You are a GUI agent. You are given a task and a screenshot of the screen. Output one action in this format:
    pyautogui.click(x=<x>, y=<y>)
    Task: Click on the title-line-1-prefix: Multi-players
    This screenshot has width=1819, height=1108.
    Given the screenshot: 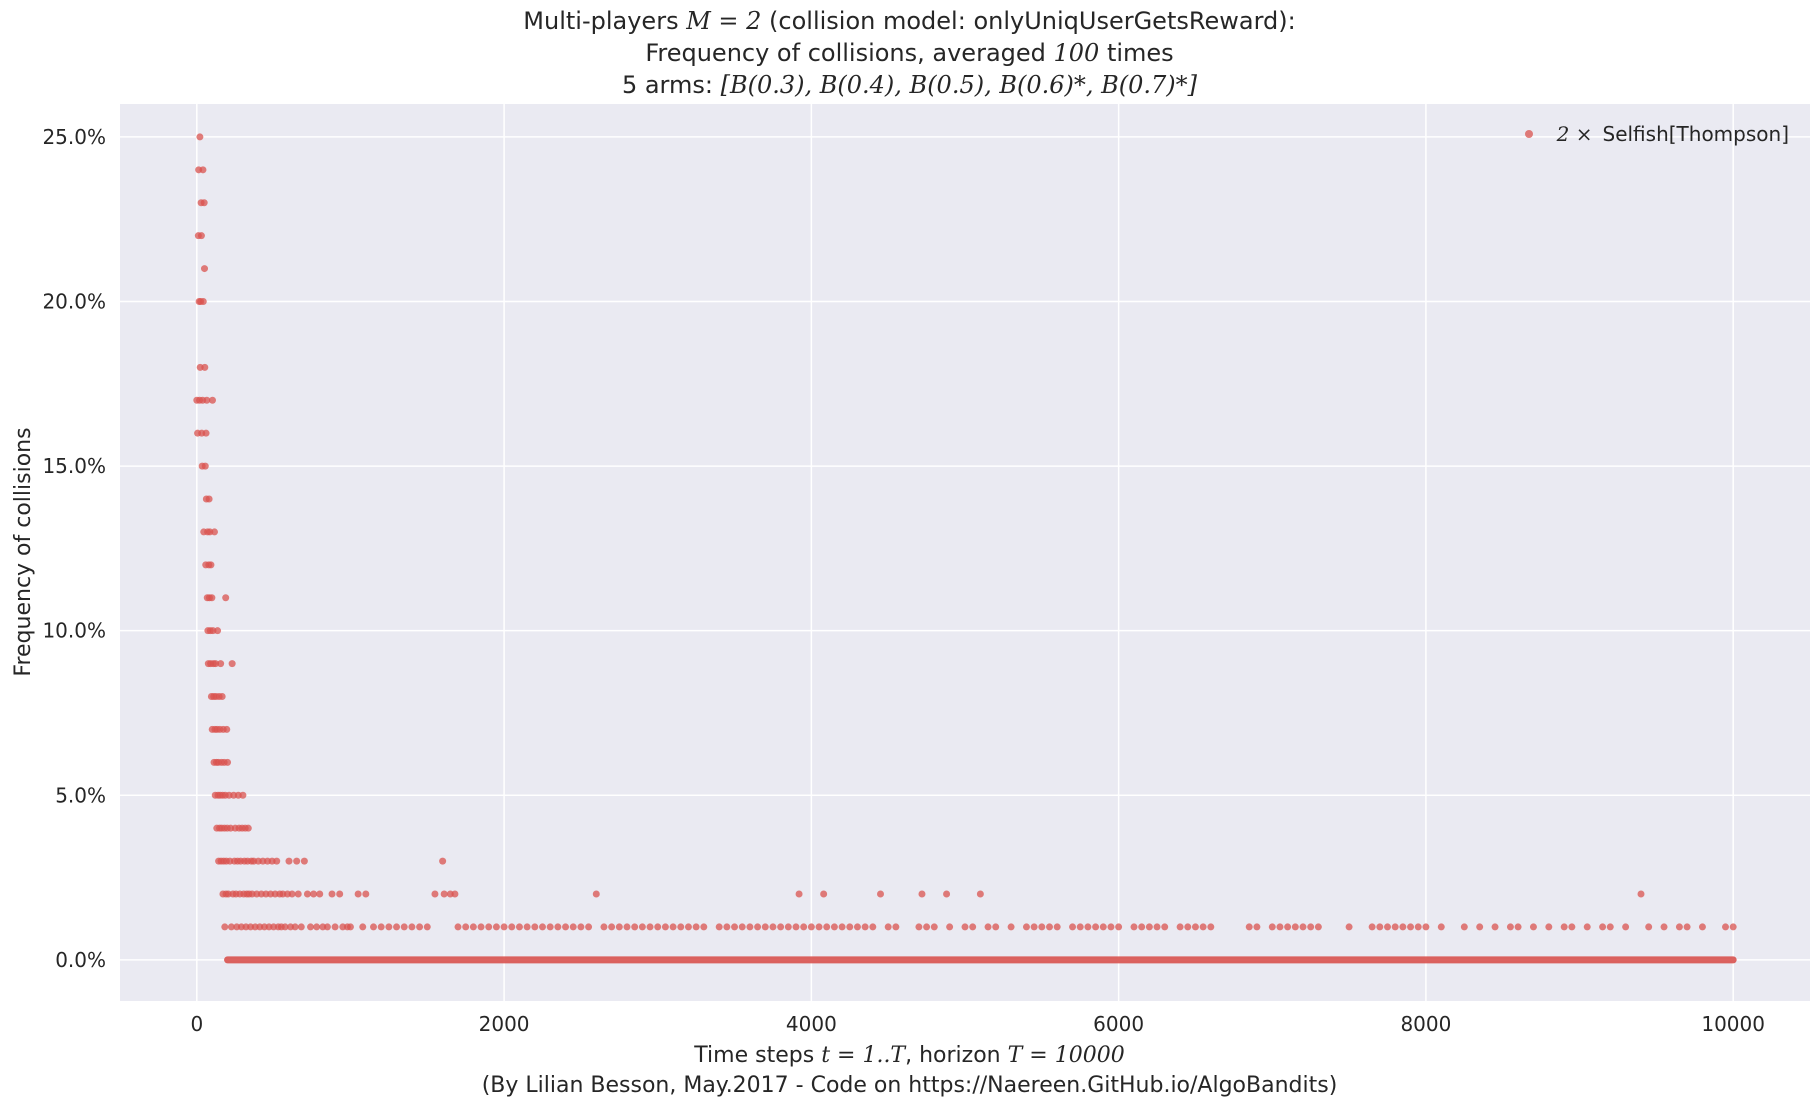 What is the action you would take?
    pyautogui.click(x=605, y=21)
    